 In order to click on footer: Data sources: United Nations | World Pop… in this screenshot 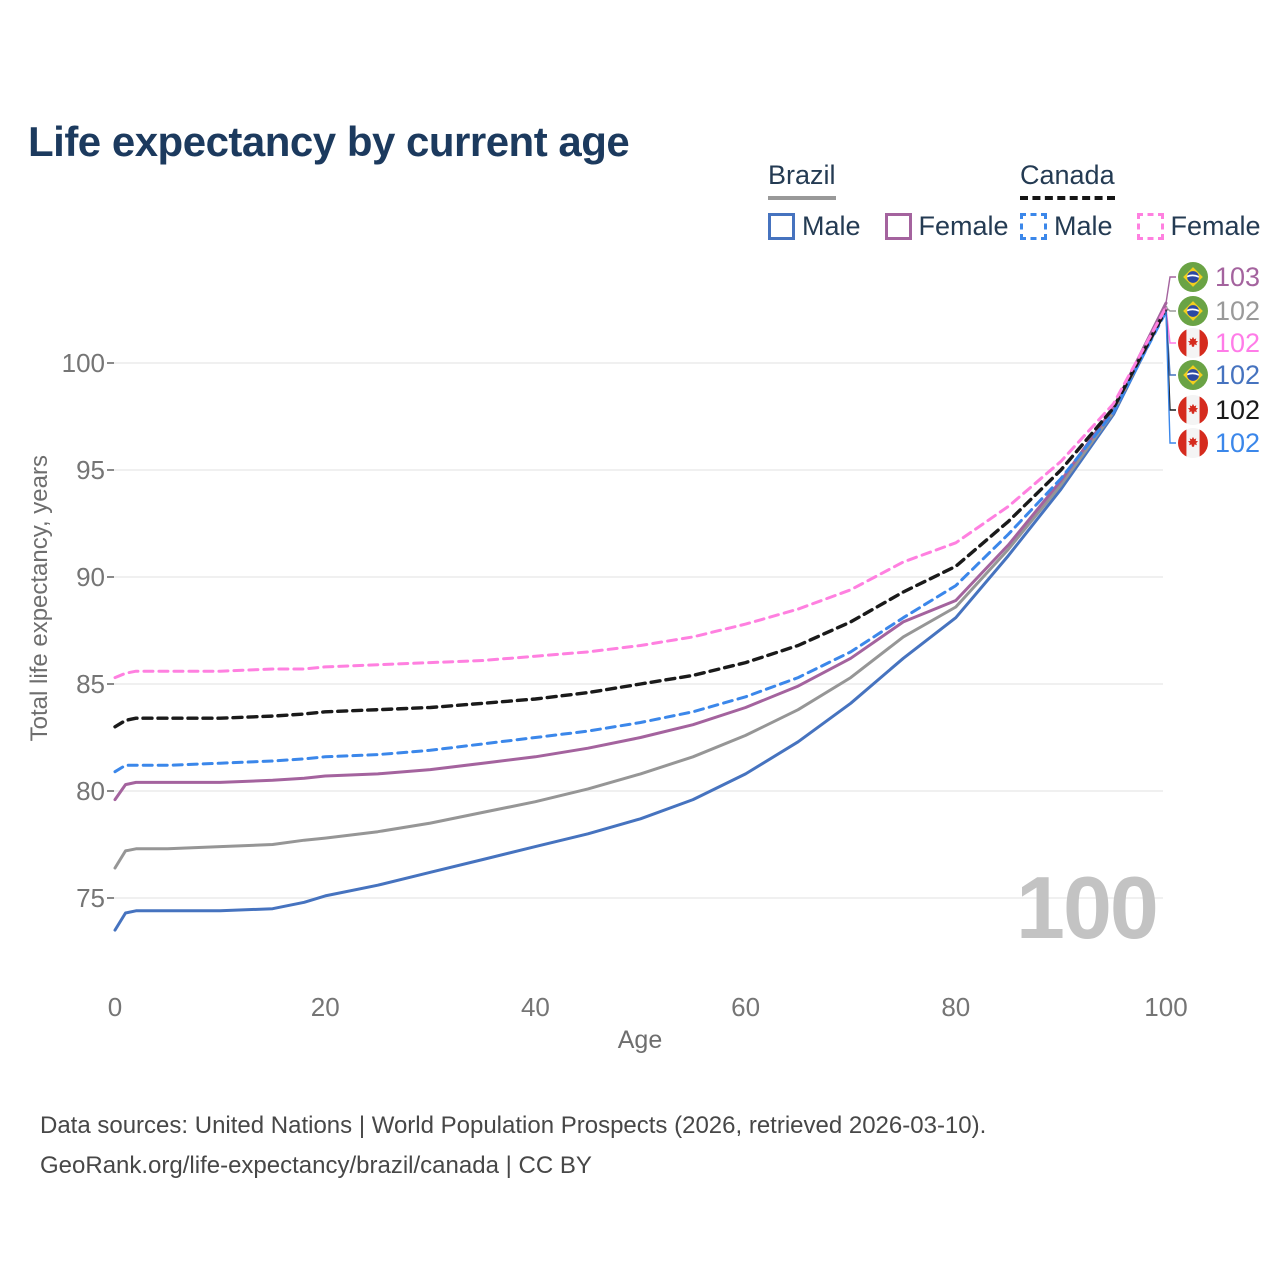, I will do `click(513, 1146)`.